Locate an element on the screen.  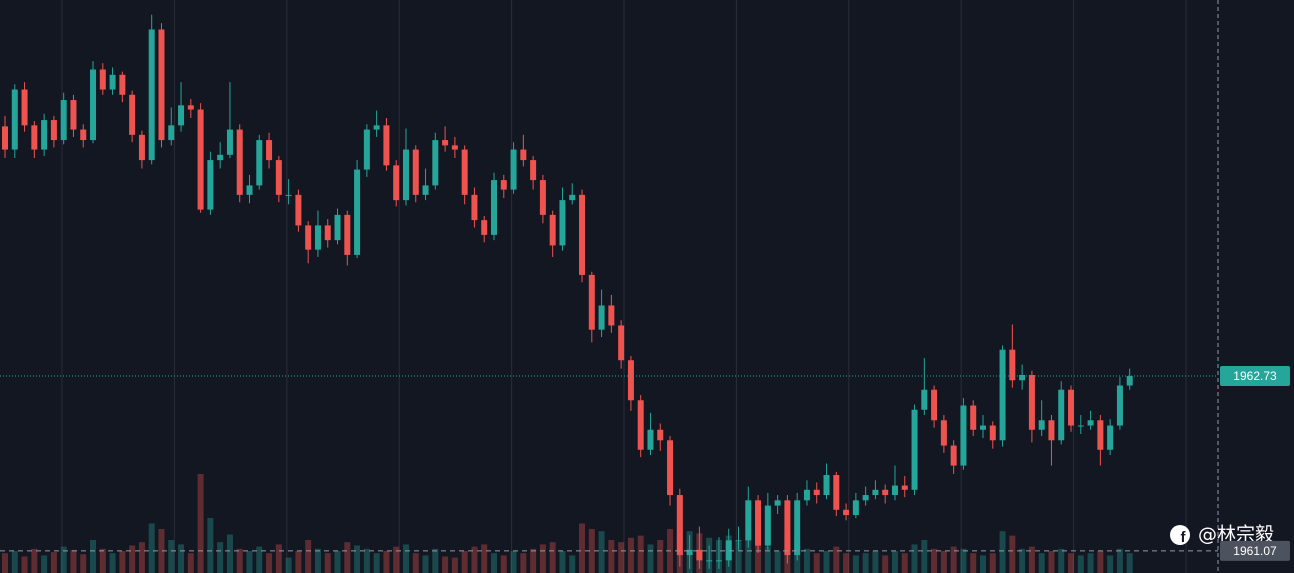
last-price-label: 1962.73 is located at coordinates (1255, 376).